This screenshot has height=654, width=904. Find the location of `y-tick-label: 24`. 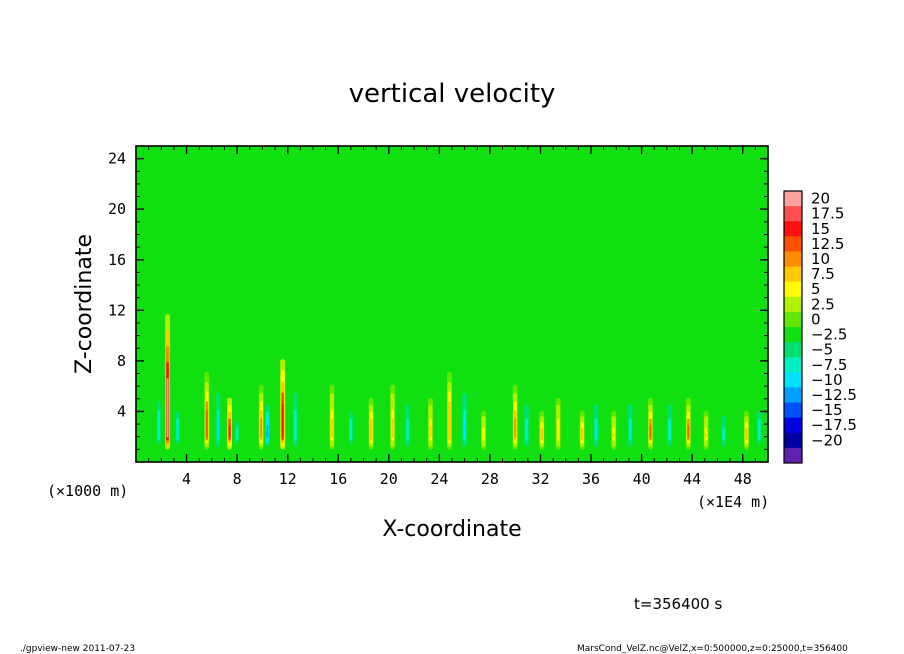

y-tick-label: 24 is located at coordinates (117, 159).